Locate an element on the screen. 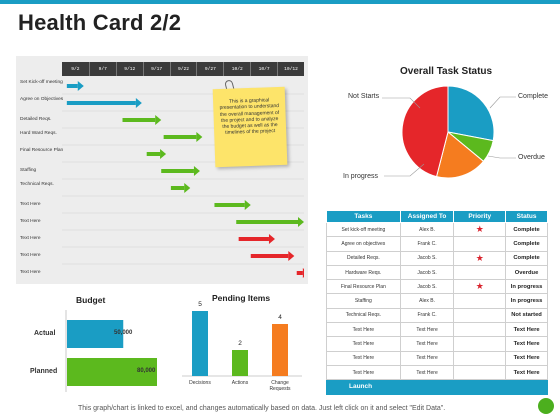 The height and width of the screenshot is (420, 560). pie-leader-lines is located at coordinates (449, 136).